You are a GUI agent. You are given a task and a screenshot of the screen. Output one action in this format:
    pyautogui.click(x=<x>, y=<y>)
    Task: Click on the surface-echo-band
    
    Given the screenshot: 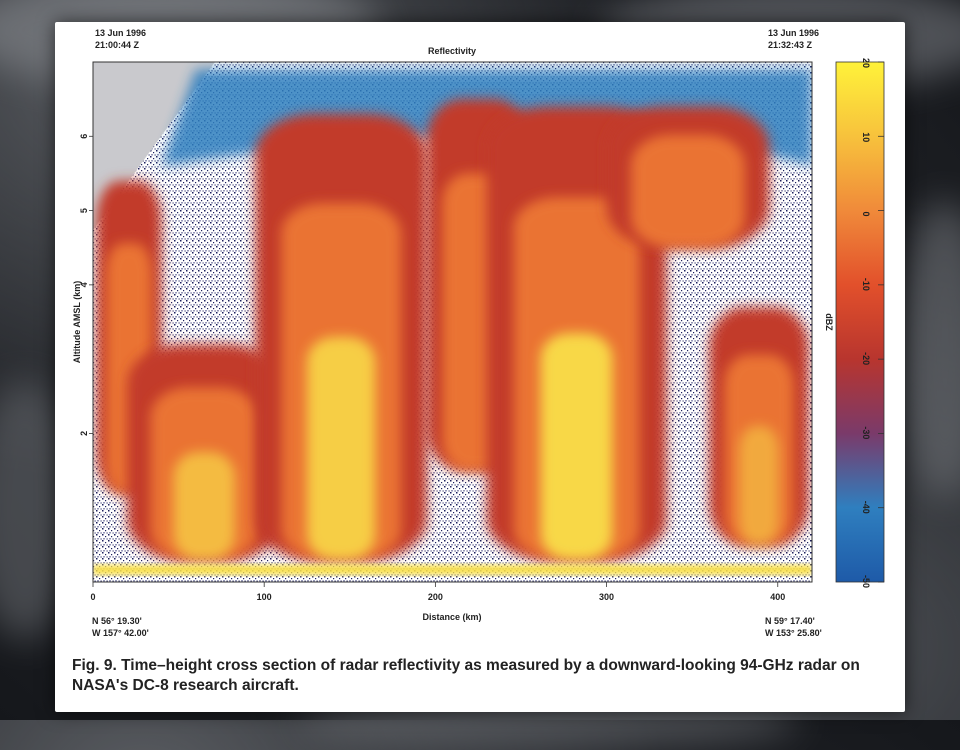 What is the action you would take?
    pyautogui.click(x=452, y=569)
    